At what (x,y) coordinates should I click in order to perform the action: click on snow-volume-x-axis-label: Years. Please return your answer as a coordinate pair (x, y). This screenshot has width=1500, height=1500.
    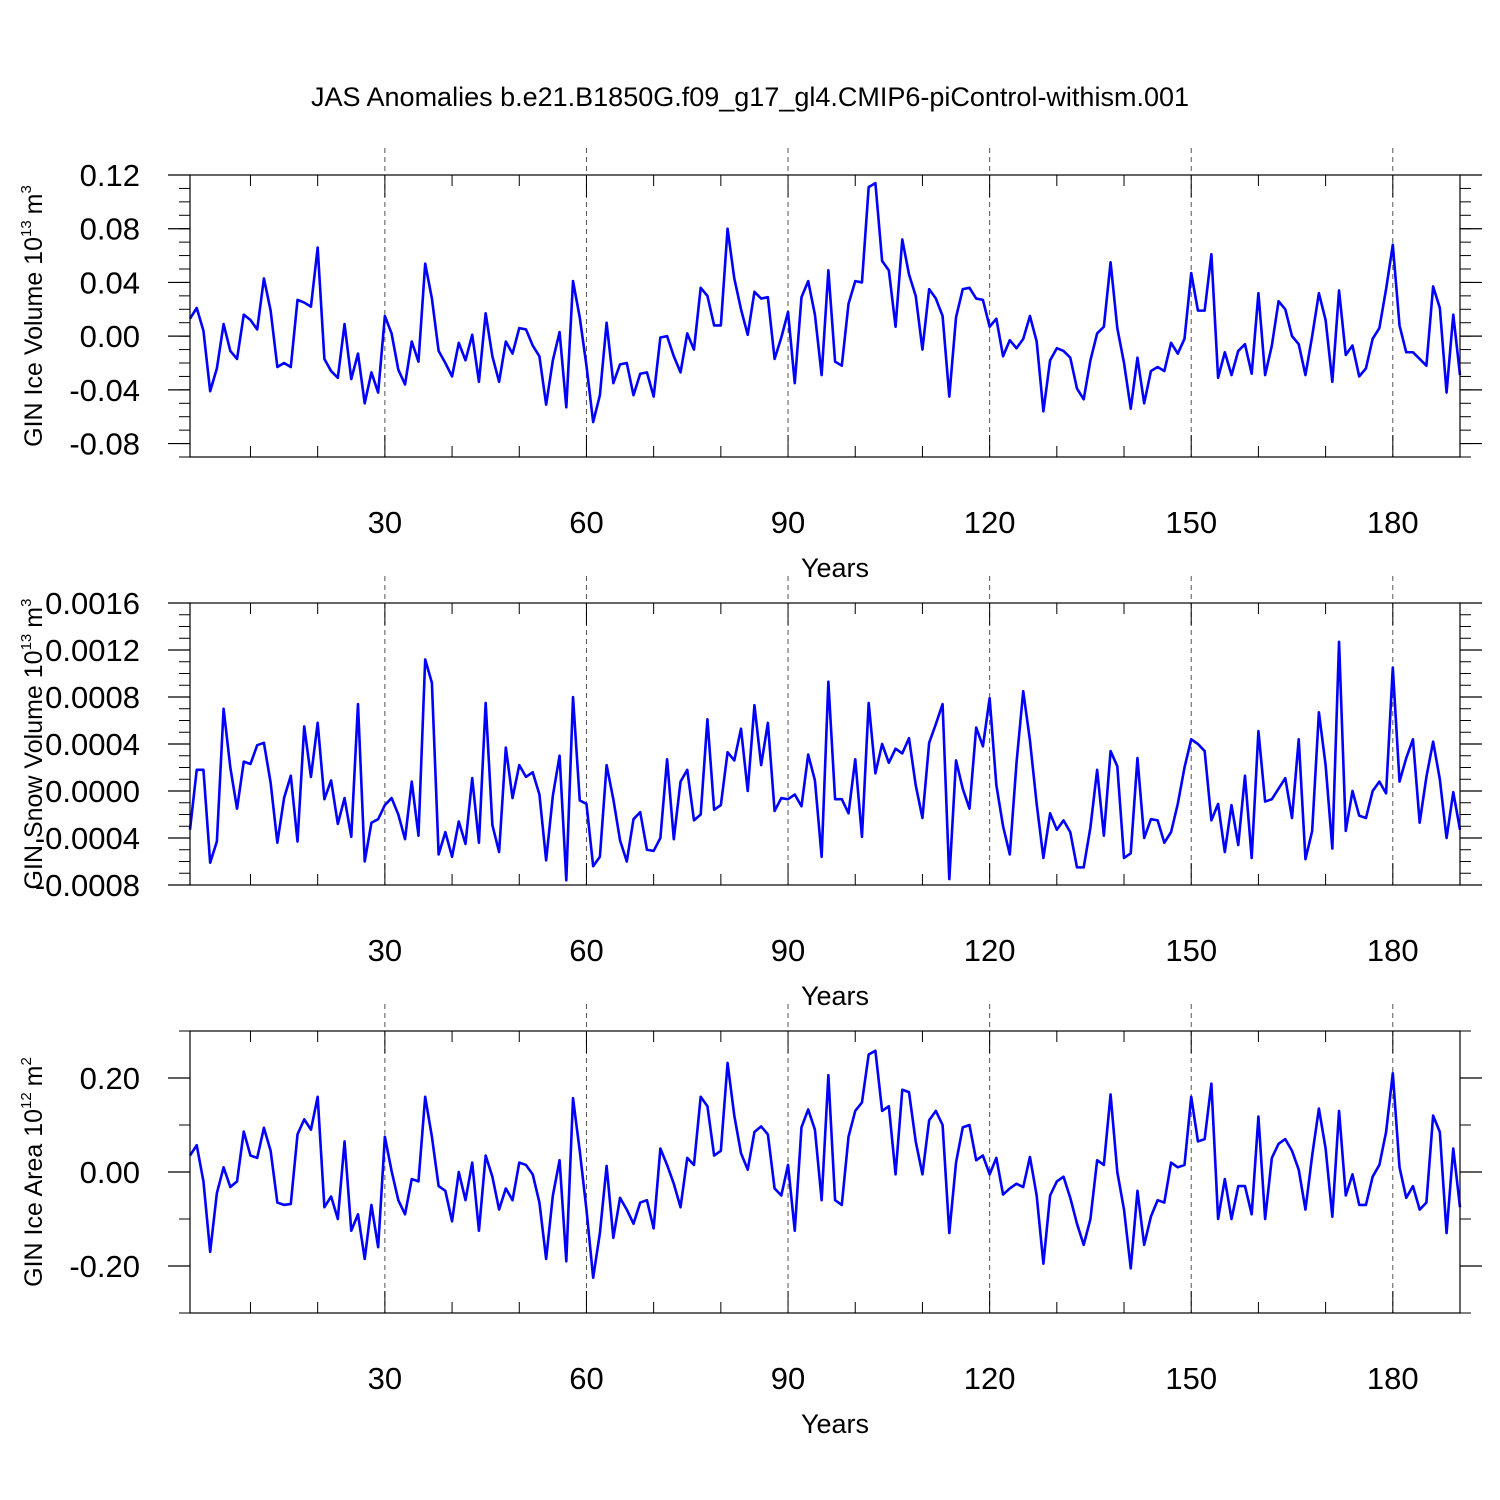
    Looking at the image, I should click on (835, 996).